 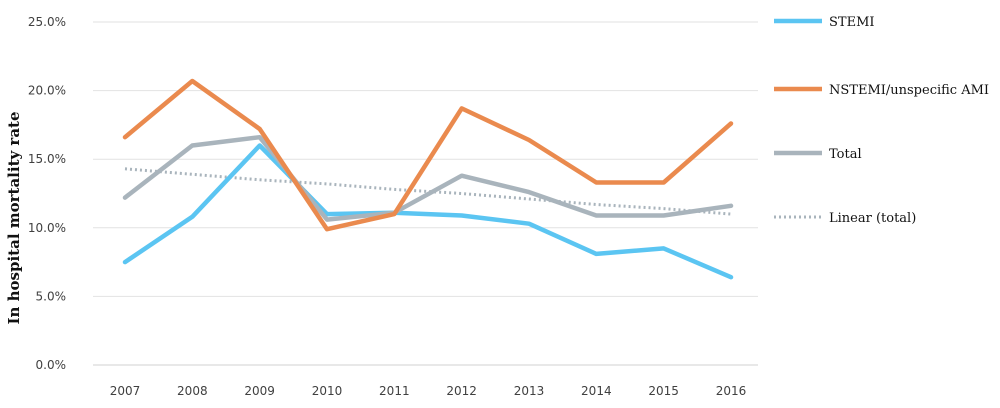 What do you see at coordinates (51, 296) in the screenshot?
I see `y-tick-label: 5.0%` at bounding box center [51, 296].